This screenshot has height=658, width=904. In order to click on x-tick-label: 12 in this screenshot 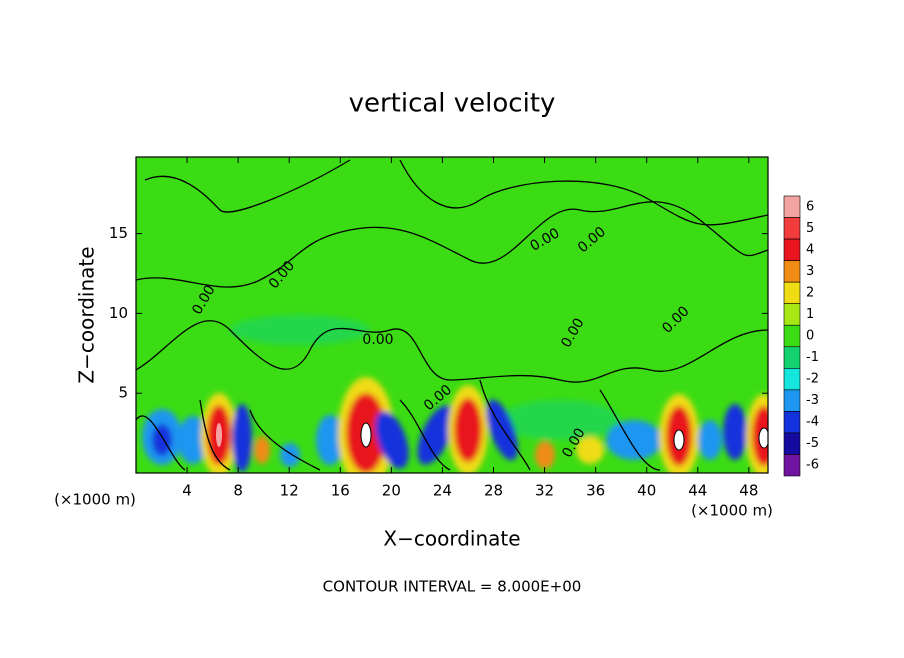, I will do `click(289, 491)`.